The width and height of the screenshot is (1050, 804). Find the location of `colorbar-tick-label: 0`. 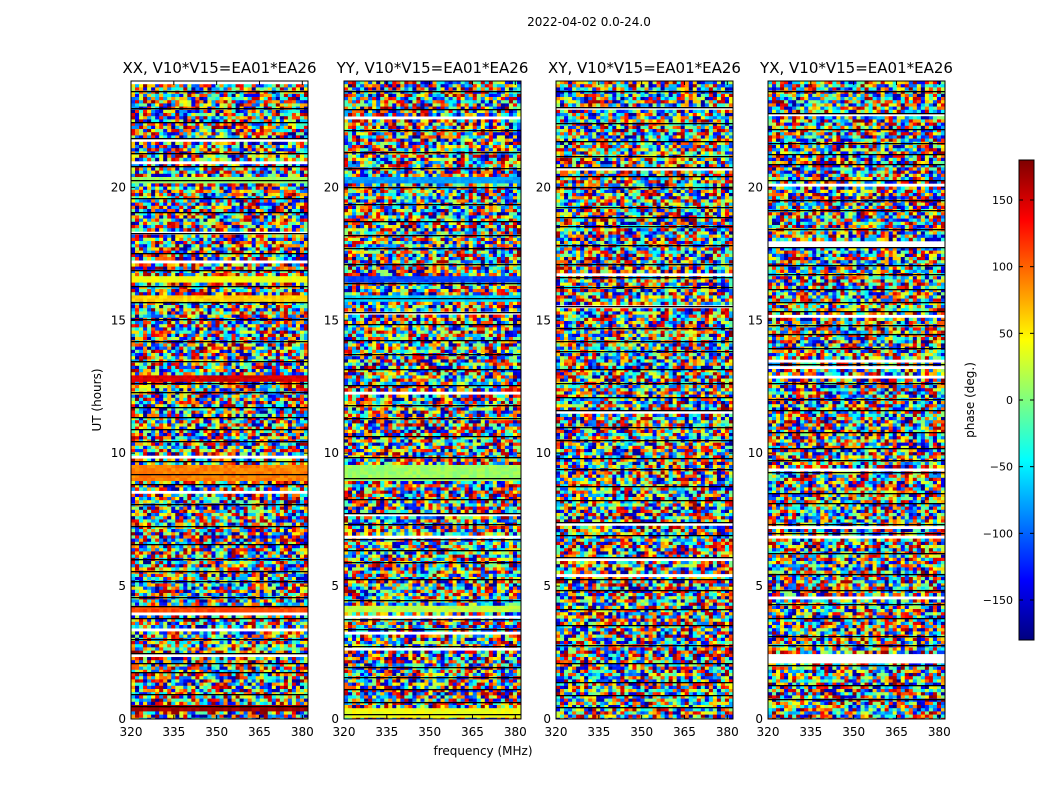

colorbar-tick-label: 0 is located at coordinates (1009, 400).